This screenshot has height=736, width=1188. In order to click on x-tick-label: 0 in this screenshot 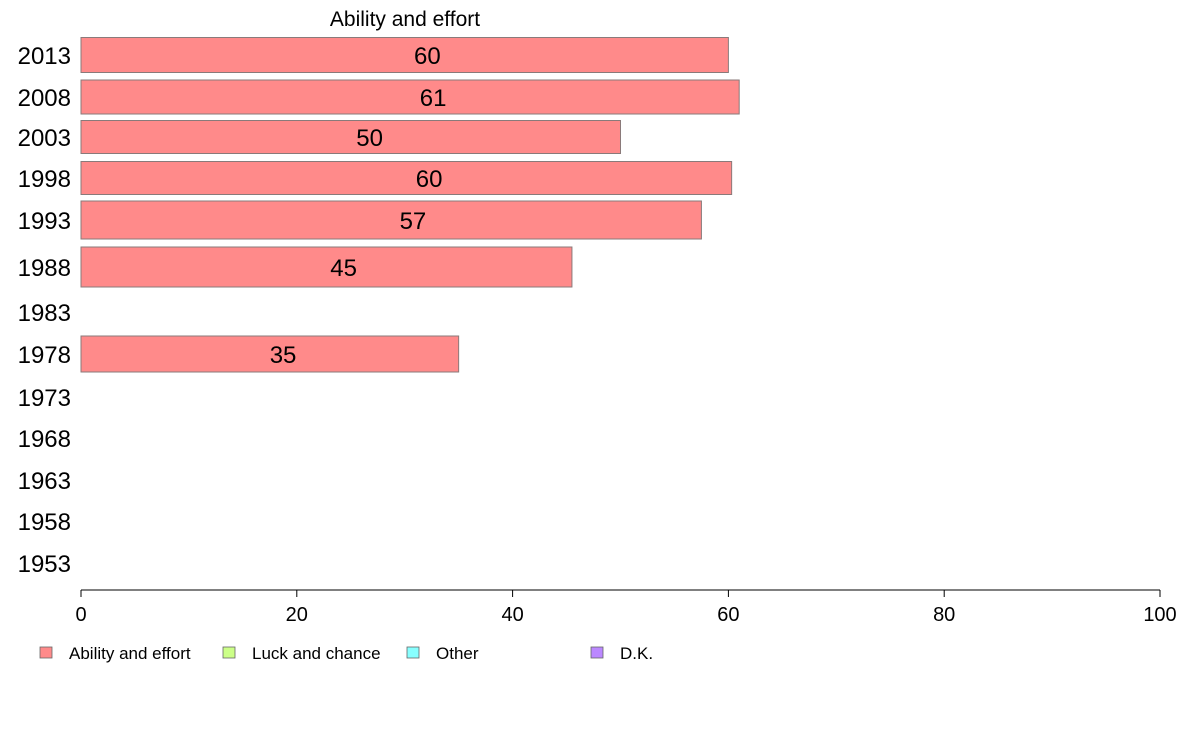, I will do `click(80, 615)`.